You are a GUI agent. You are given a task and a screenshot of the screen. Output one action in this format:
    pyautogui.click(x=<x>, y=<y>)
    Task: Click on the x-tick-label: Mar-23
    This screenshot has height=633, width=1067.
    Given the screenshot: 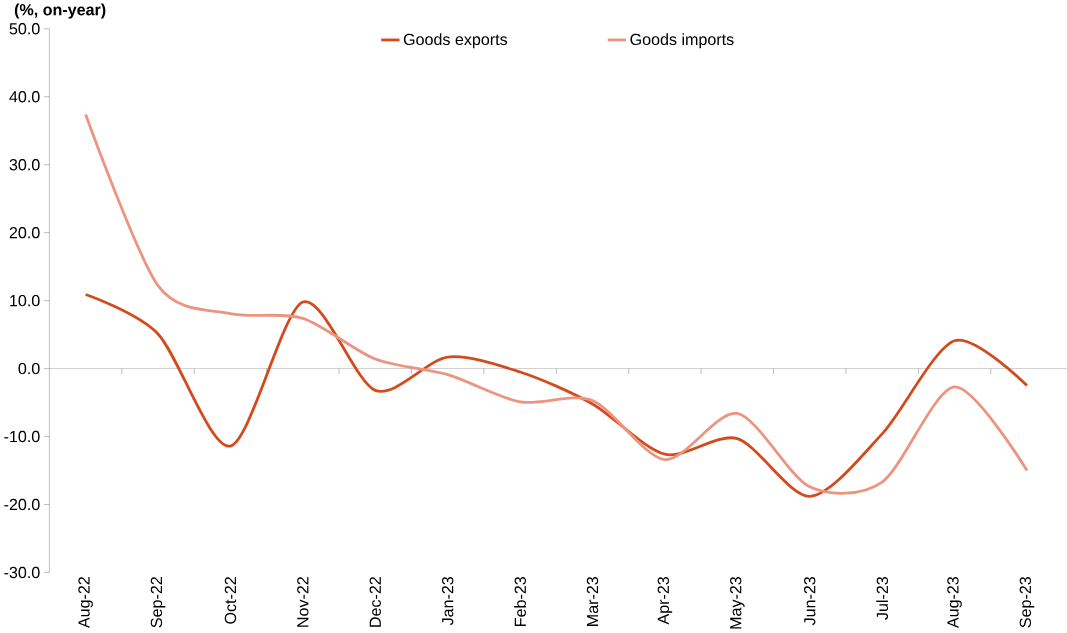 What is the action you would take?
    pyautogui.click(x=592, y=601)
    